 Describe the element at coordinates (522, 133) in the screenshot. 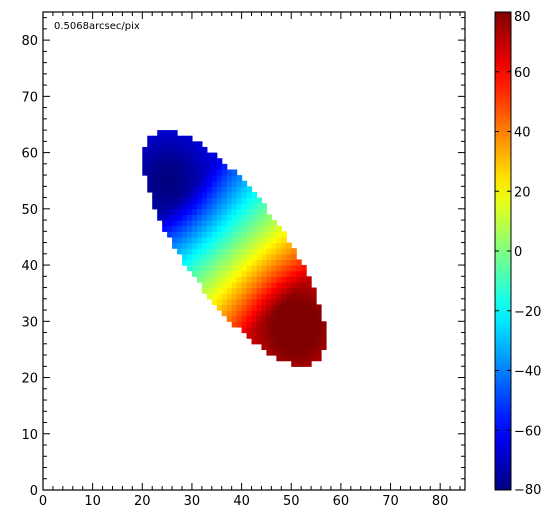

I see `colorbar-tick-label: 40` at that location.